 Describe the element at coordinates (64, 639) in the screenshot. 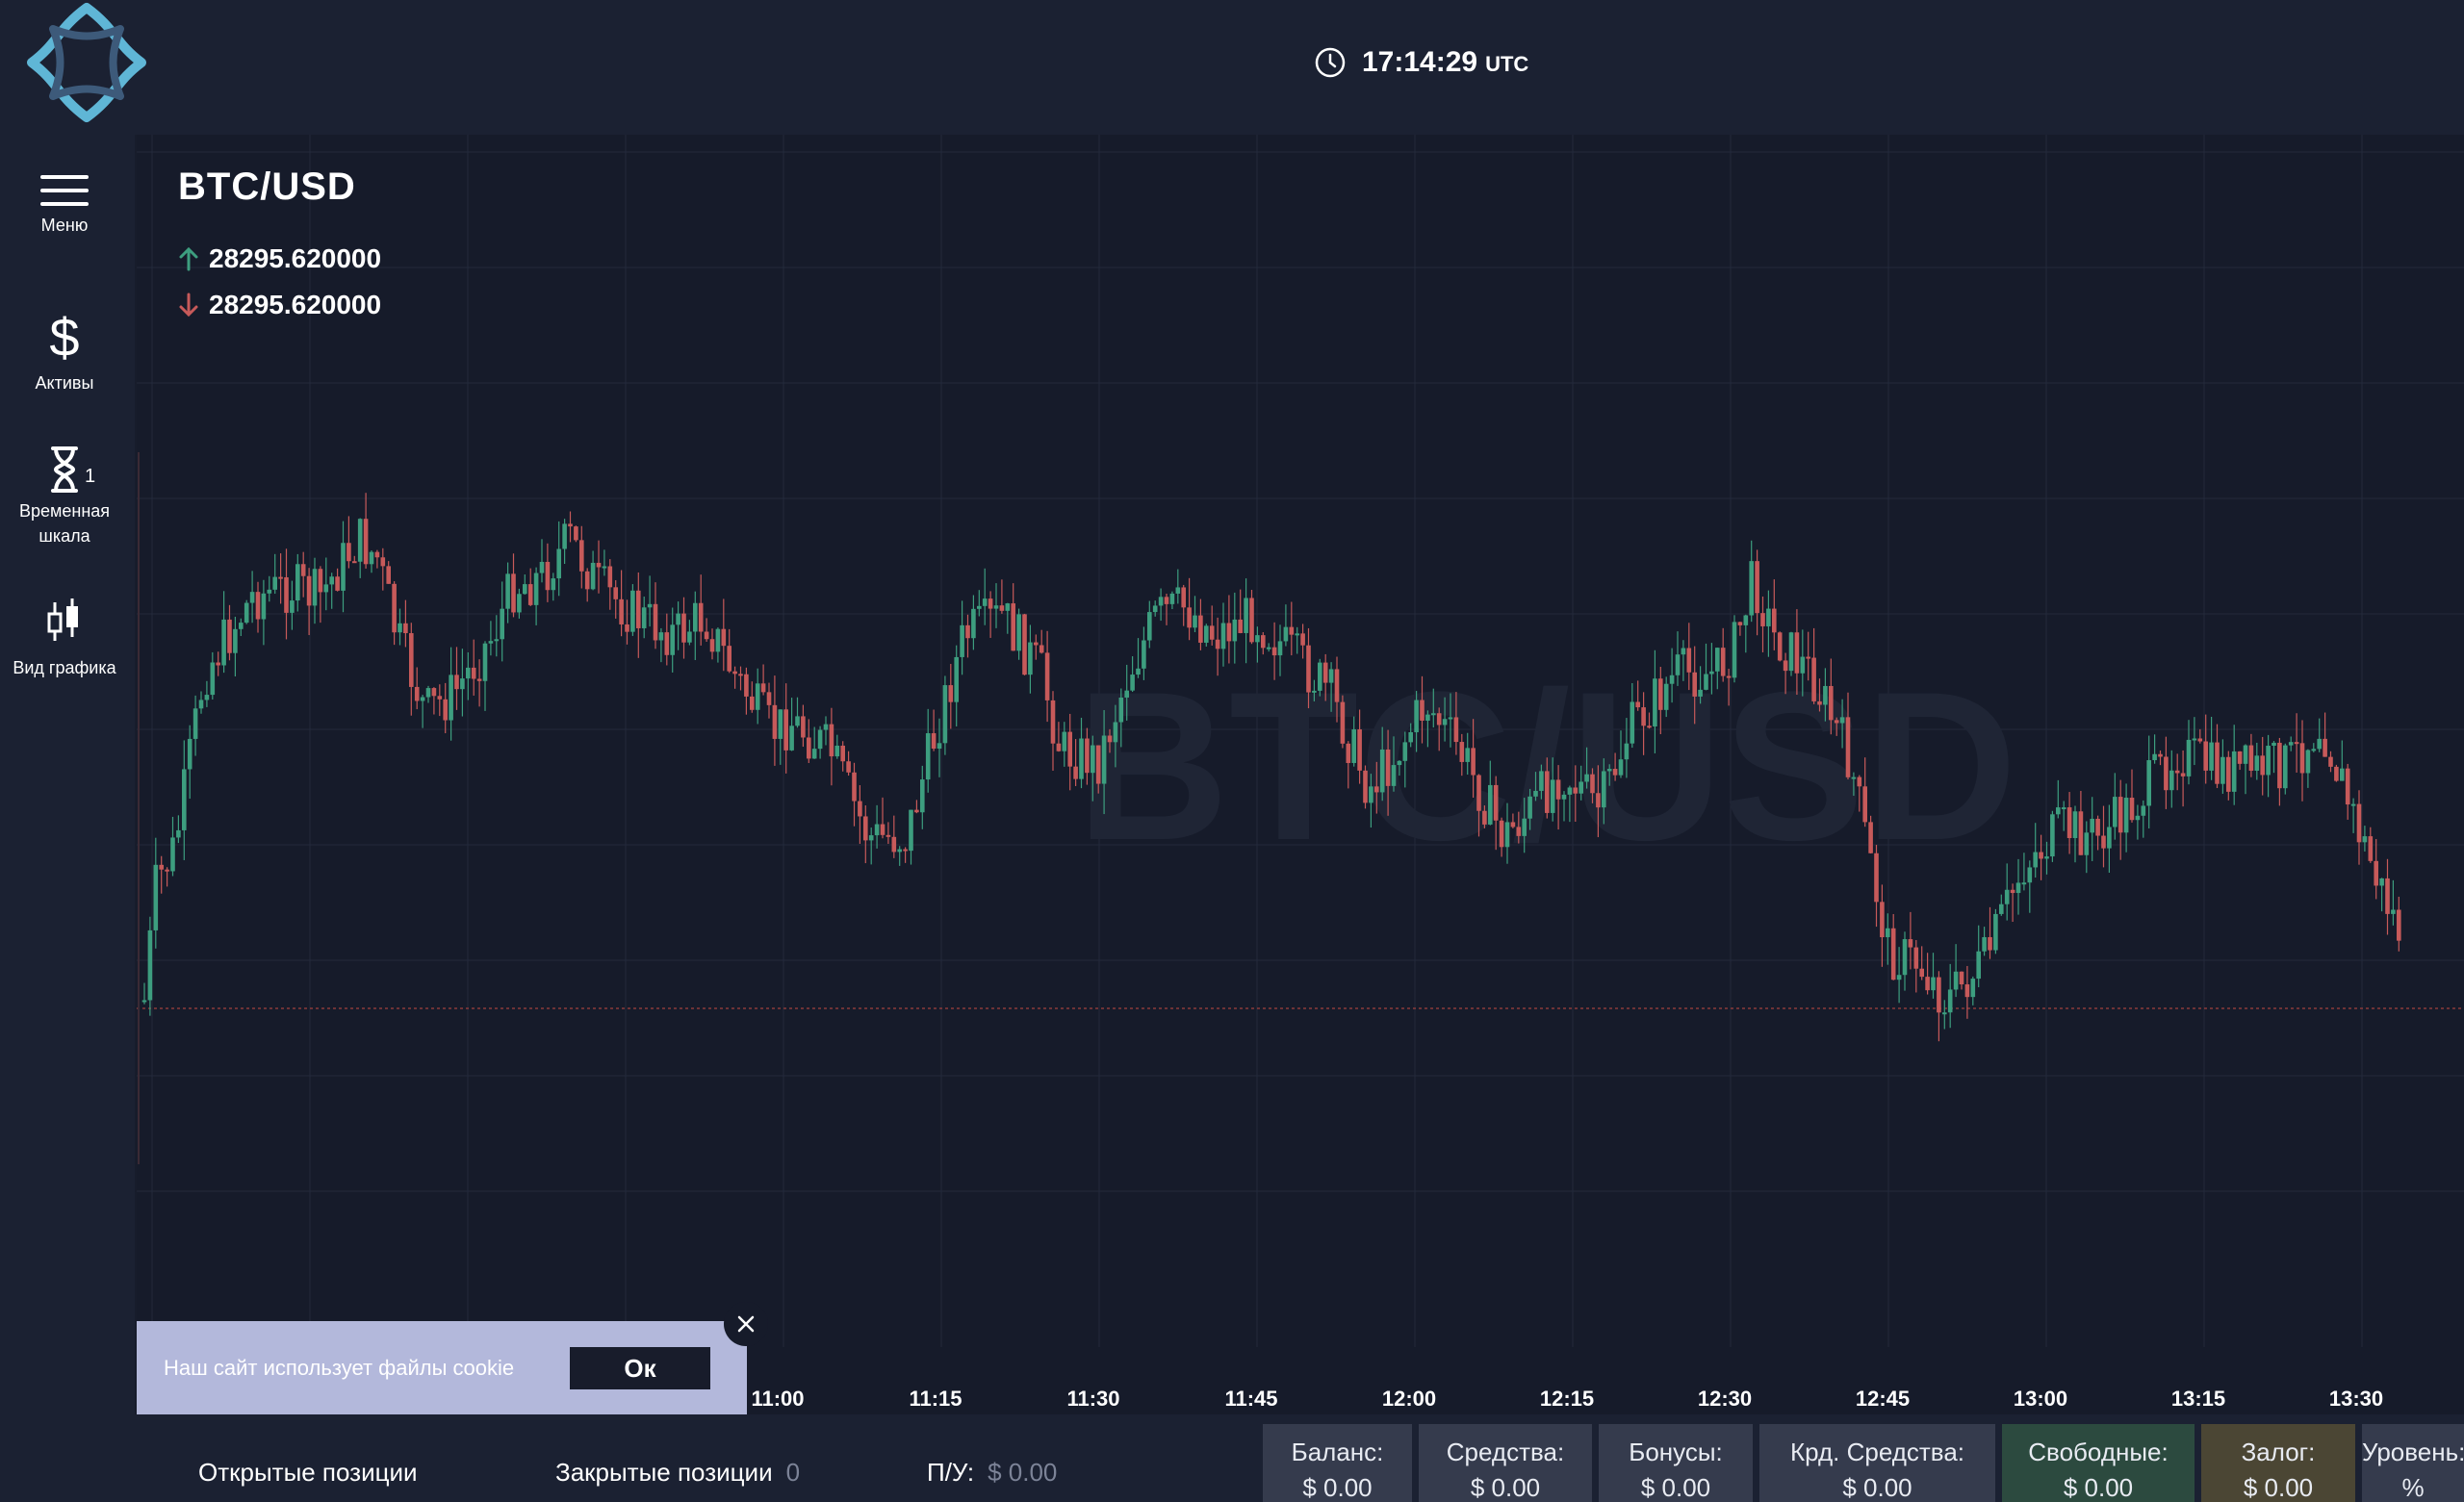

I see `sidebar-item-chart-view: Вид графика` at that location.